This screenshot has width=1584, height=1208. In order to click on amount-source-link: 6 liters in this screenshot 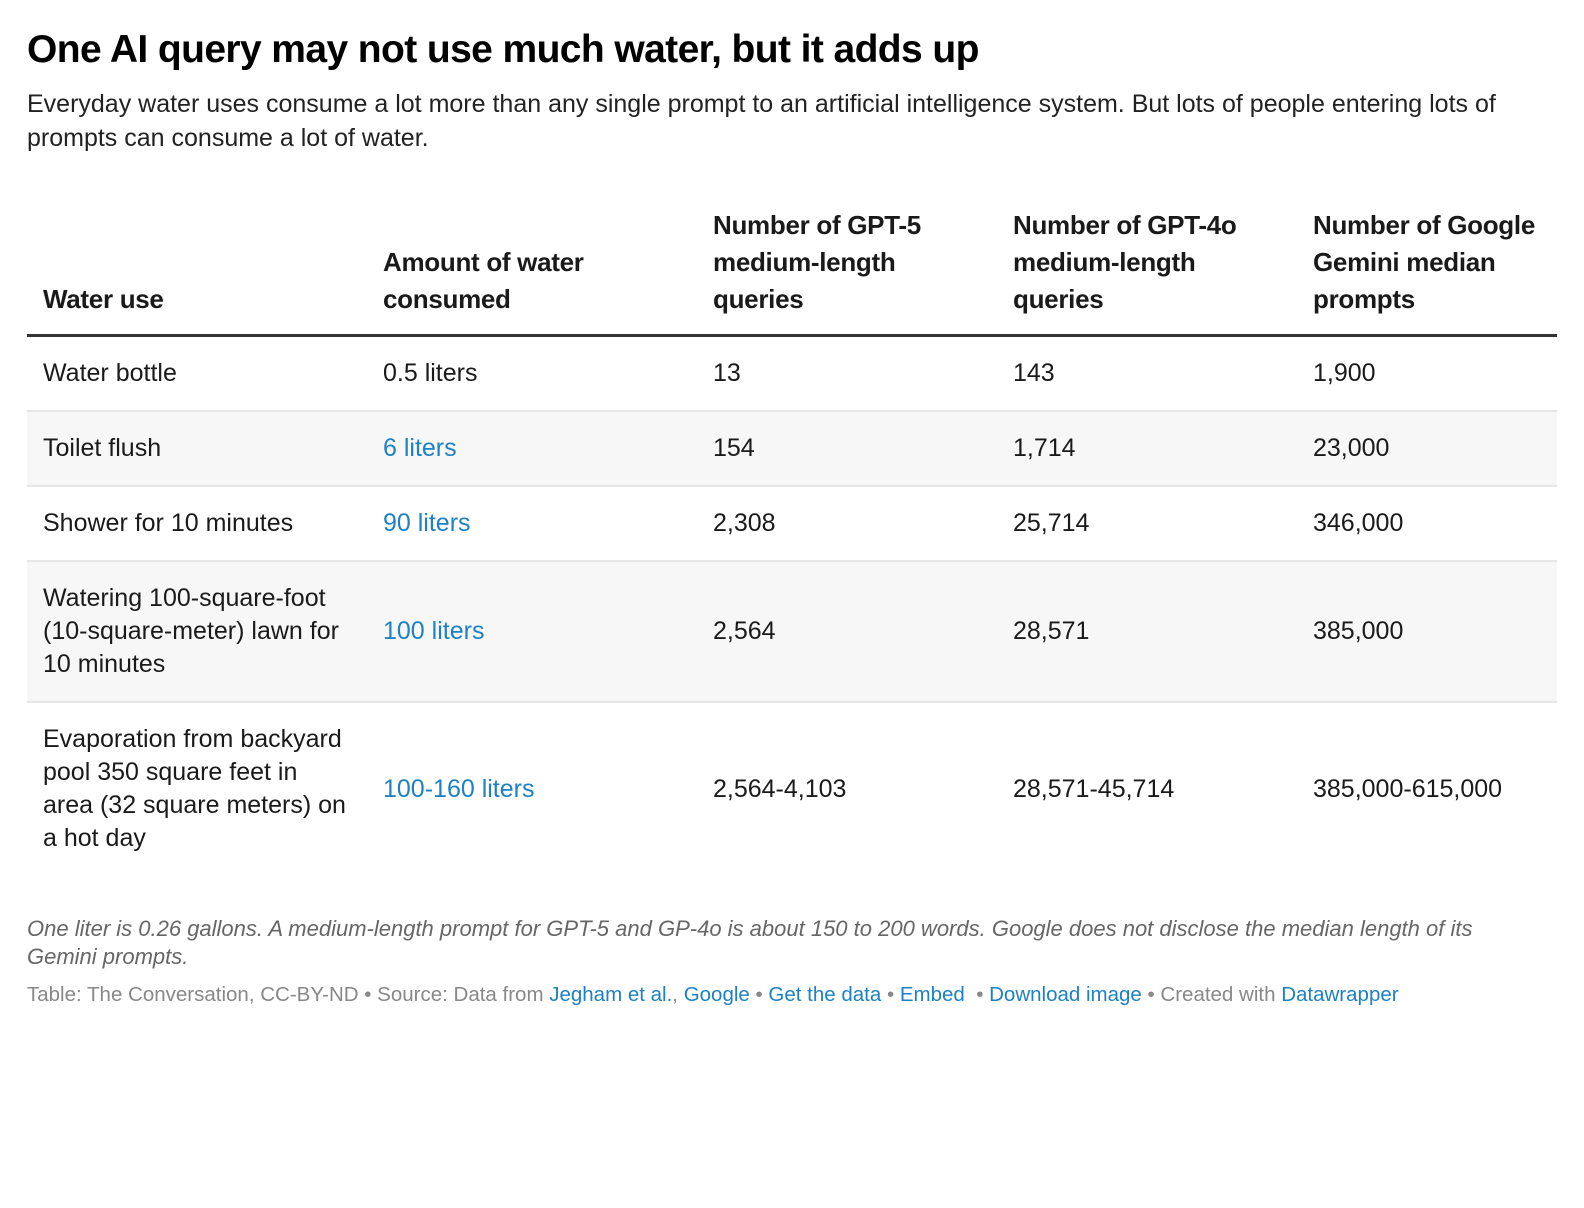, I will do `click(420, 448)`.